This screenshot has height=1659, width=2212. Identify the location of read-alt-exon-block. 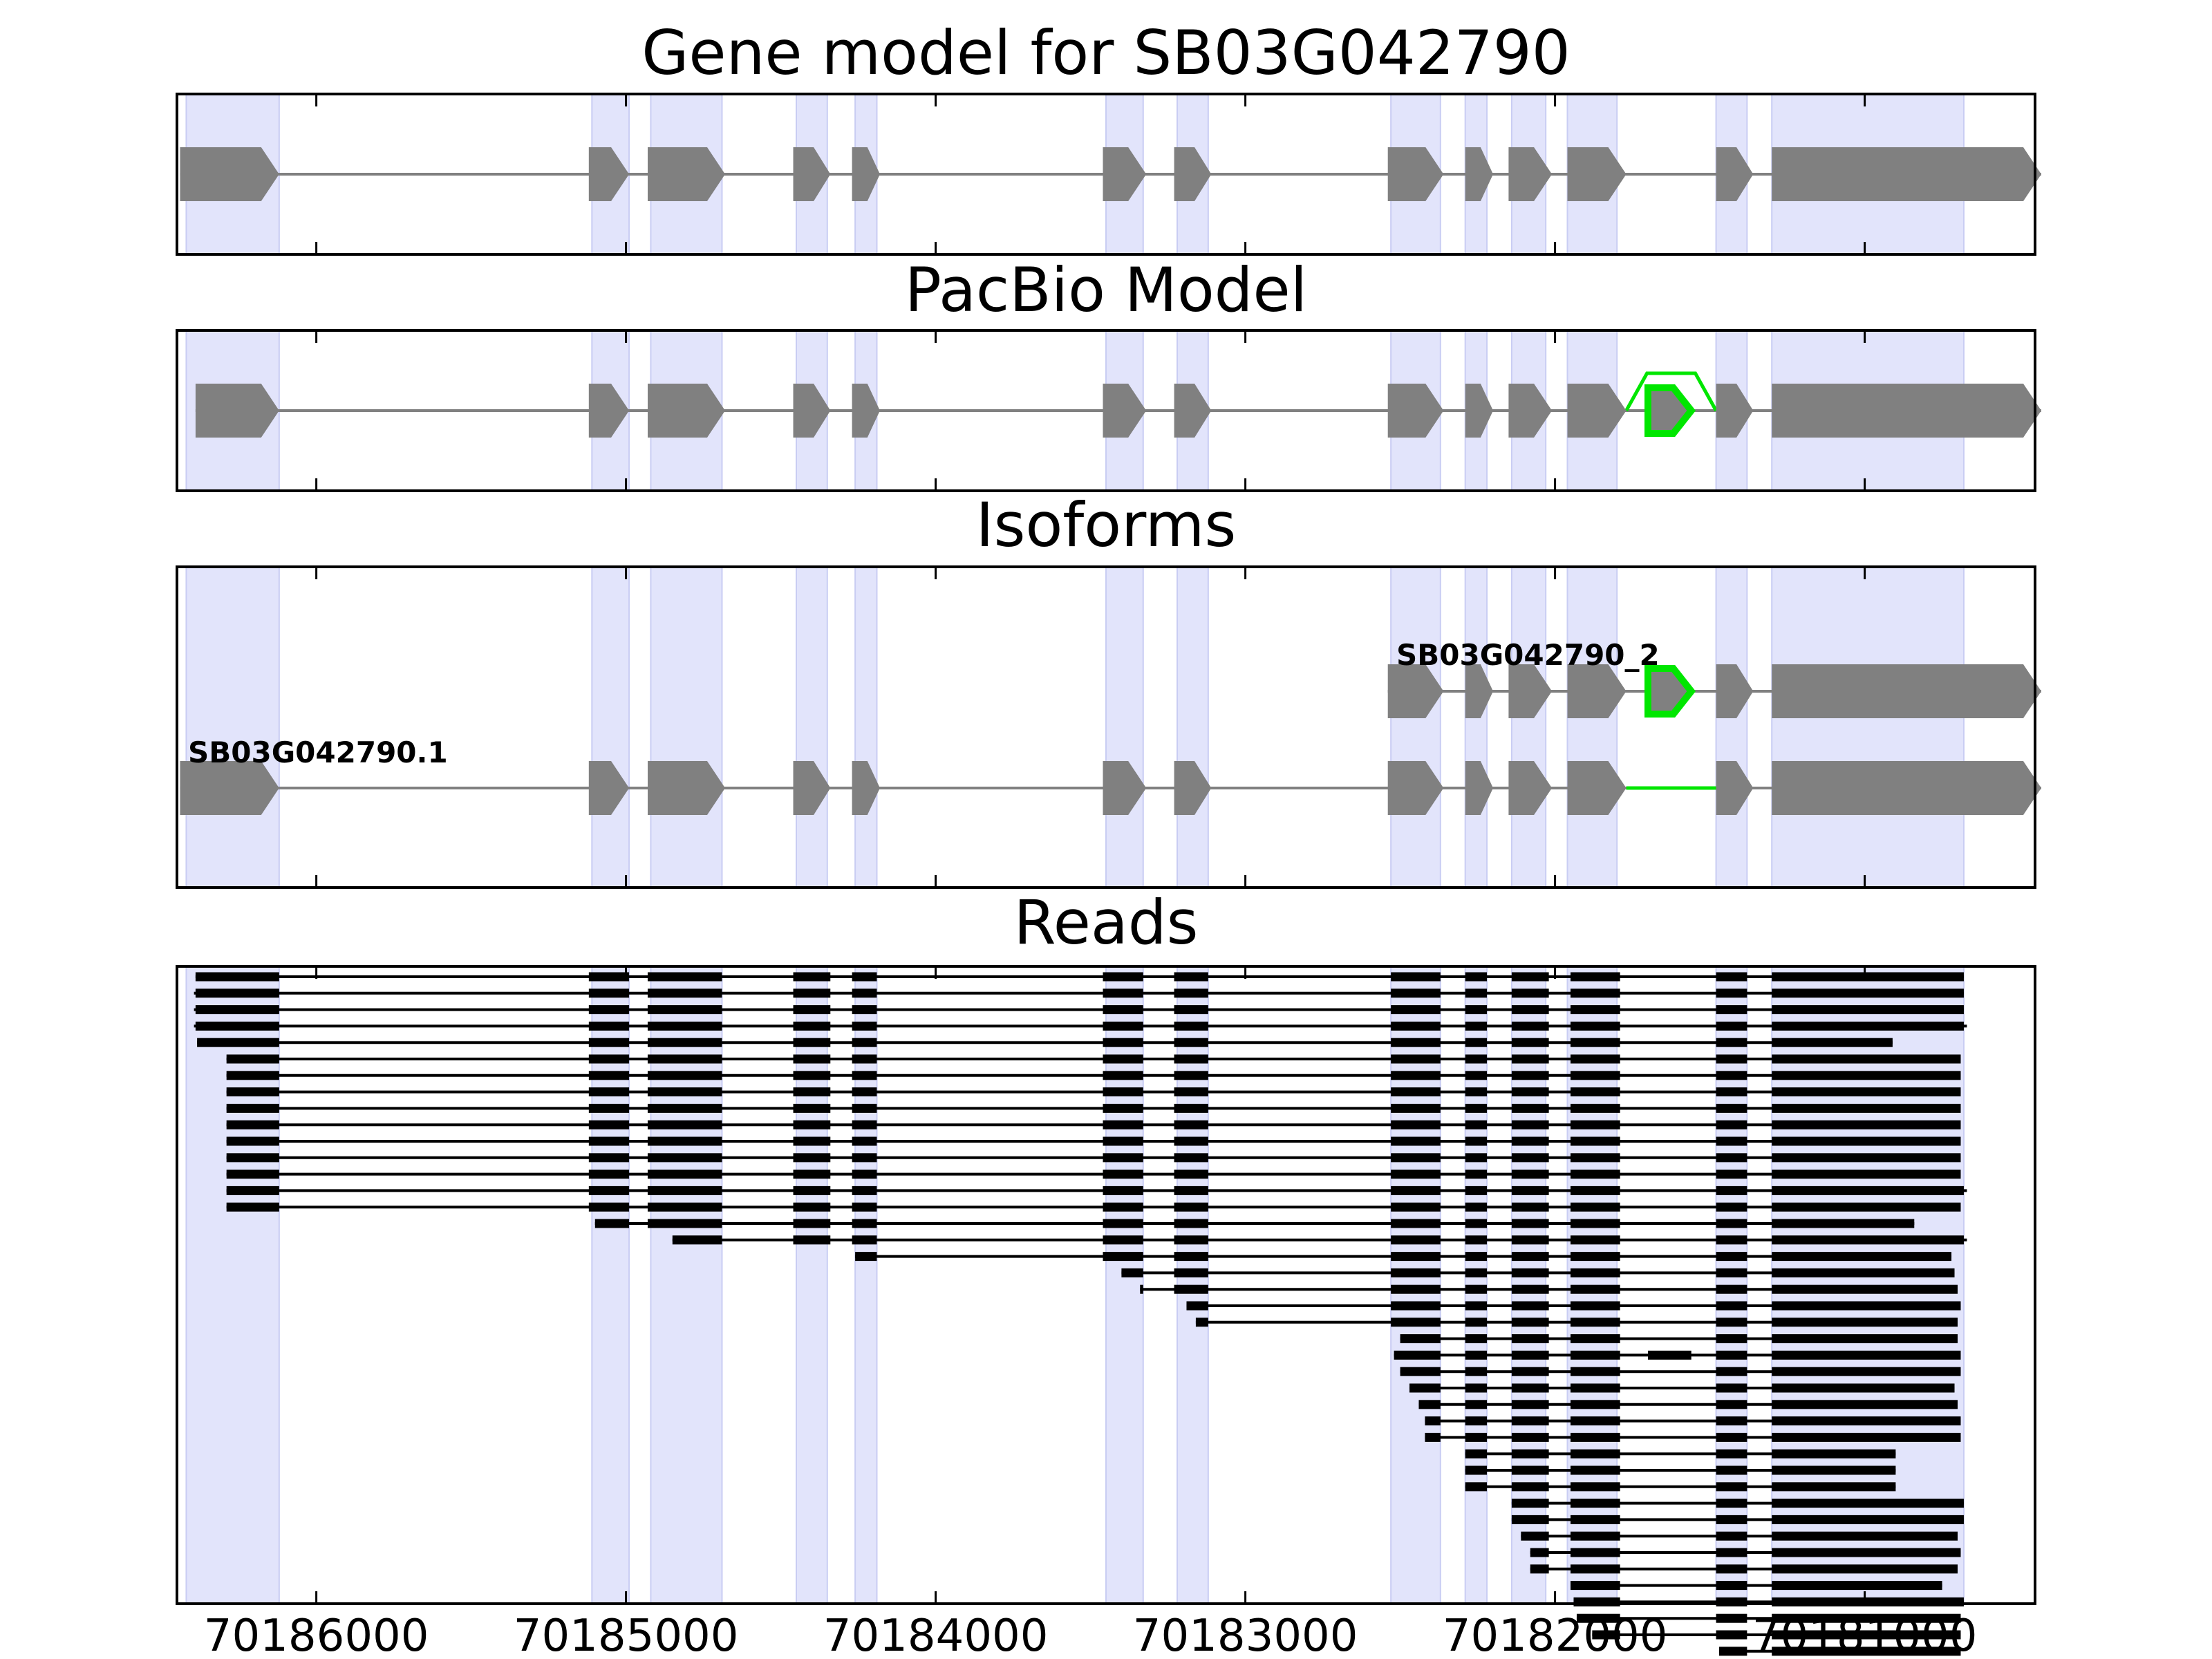
(1670, 1355).